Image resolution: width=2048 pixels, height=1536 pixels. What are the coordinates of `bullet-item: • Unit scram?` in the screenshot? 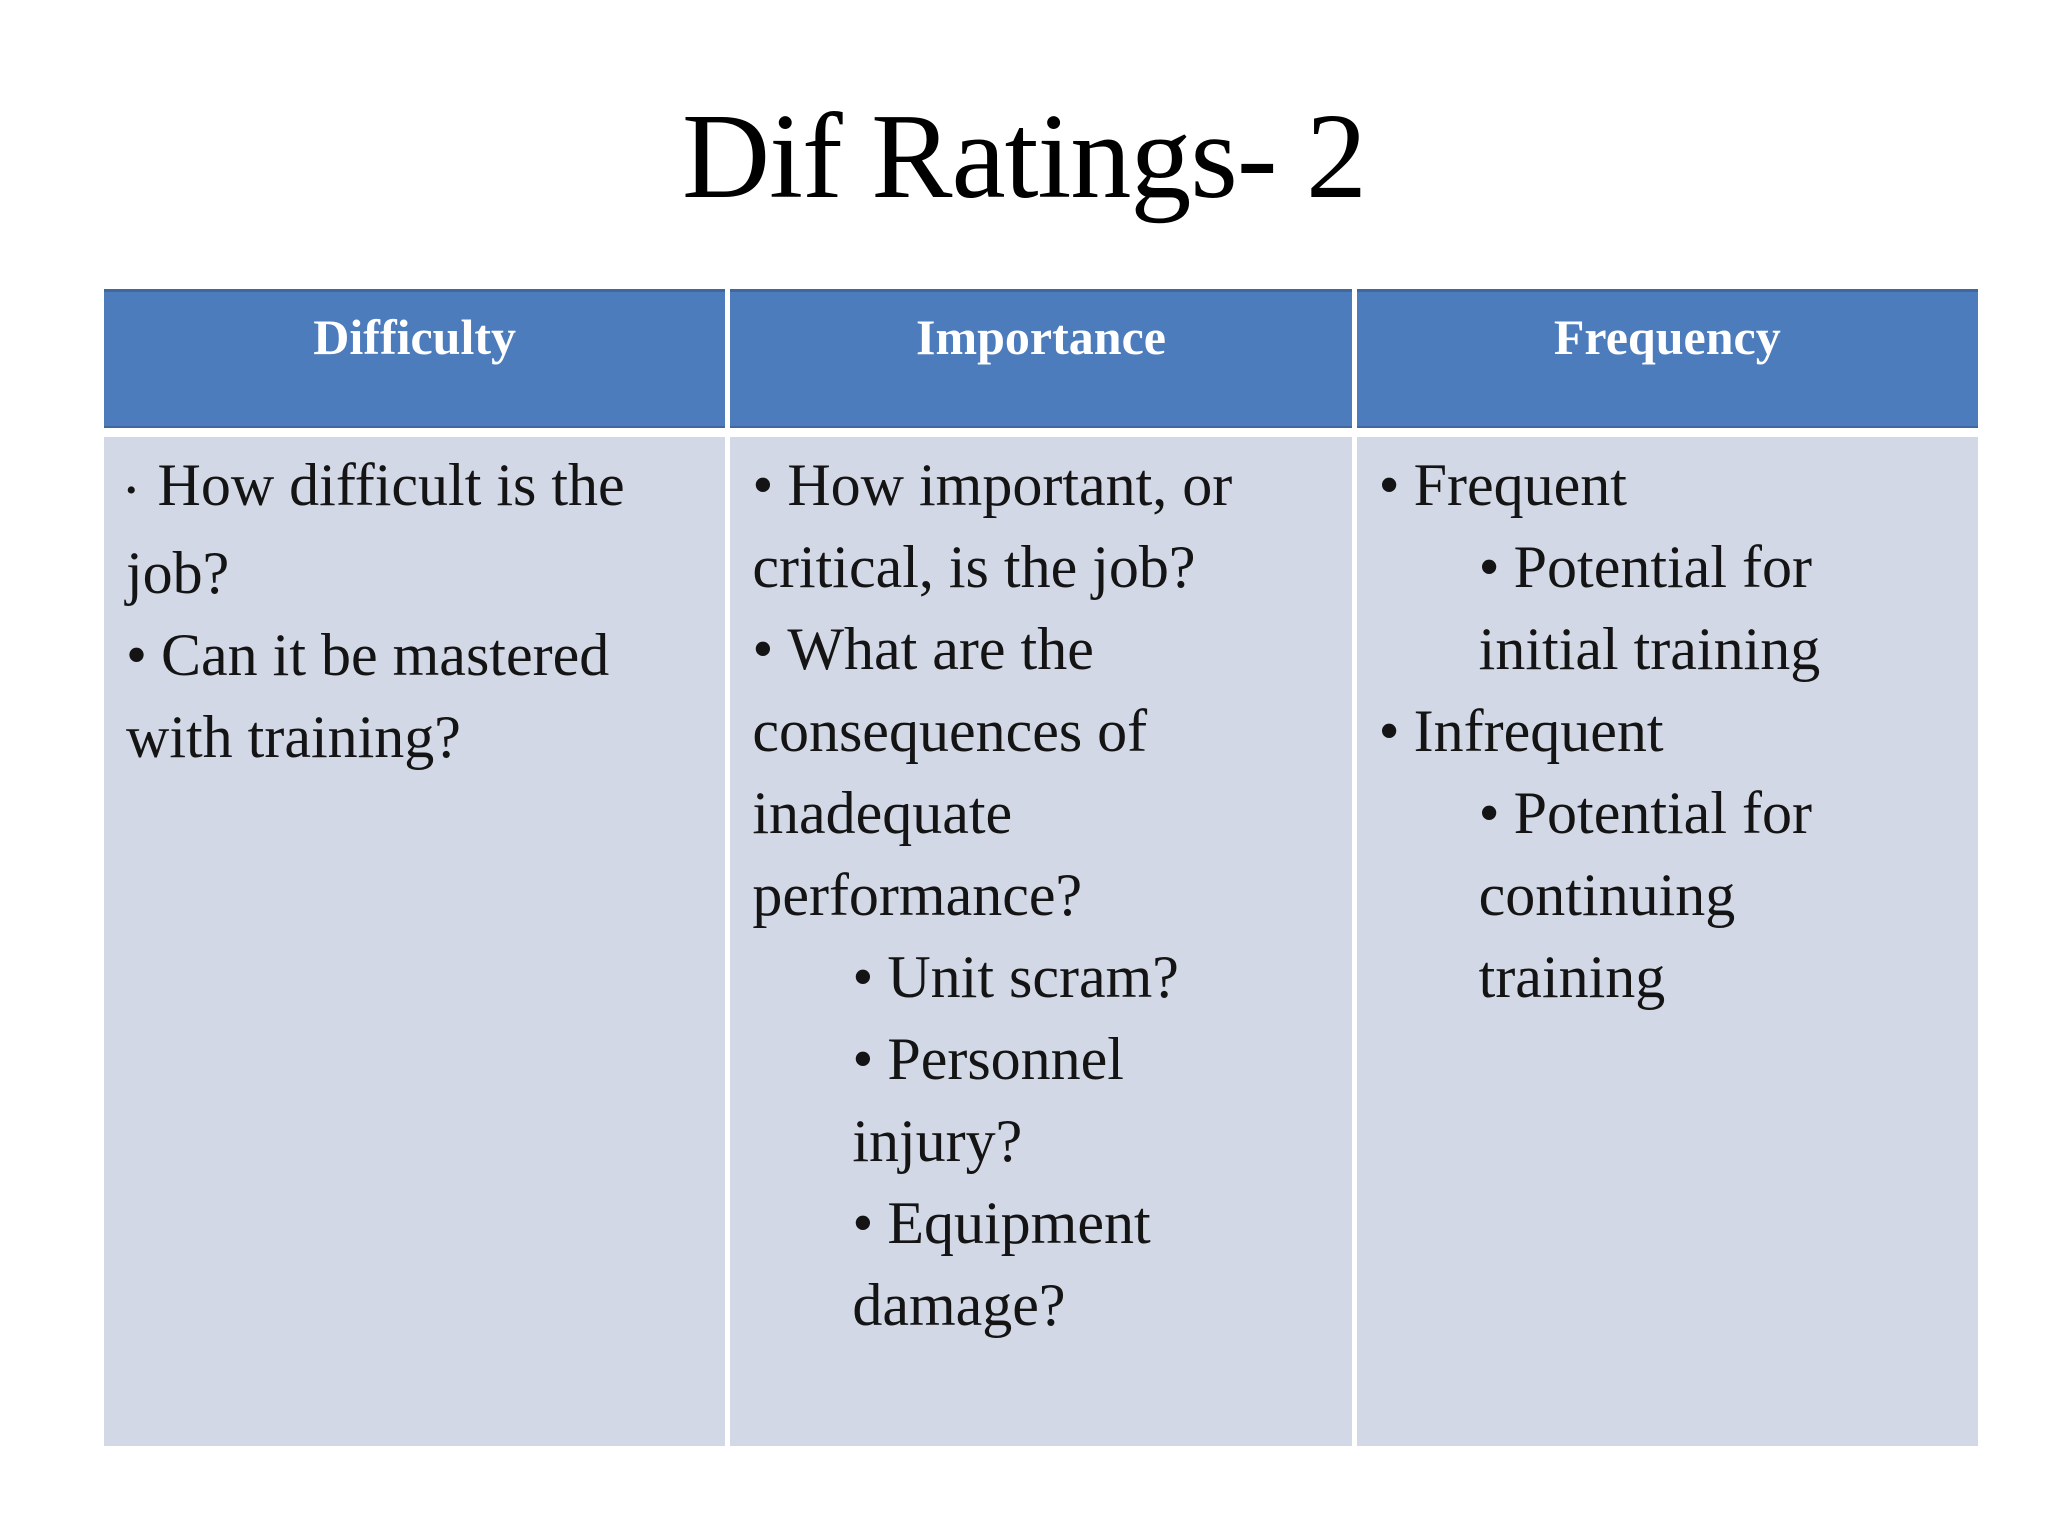 It's located at (1045, 977).